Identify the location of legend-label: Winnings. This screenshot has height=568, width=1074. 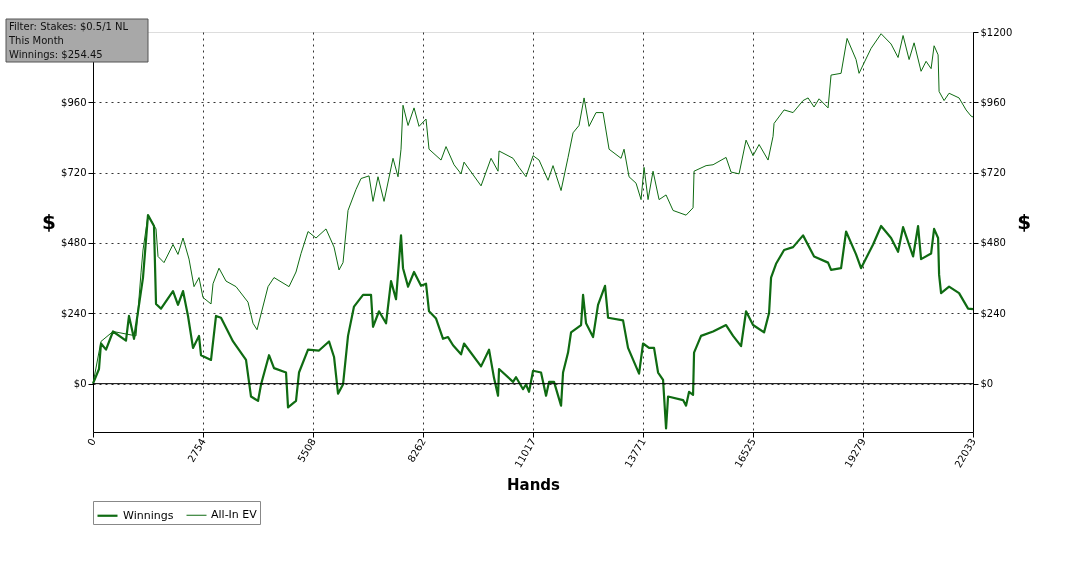
(148, 515).